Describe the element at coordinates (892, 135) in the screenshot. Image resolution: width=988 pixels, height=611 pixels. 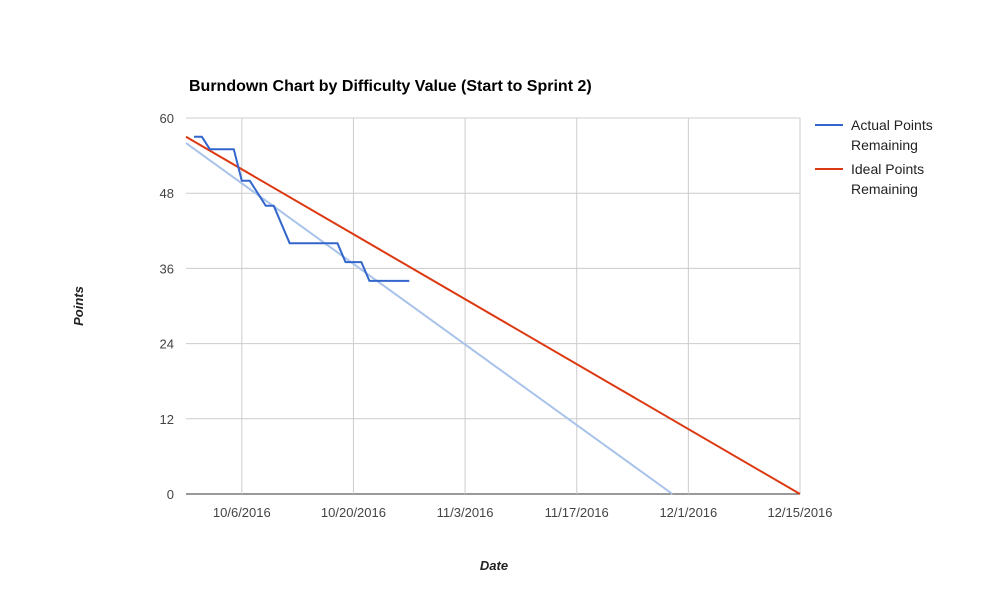
I see `legend-label: Actual Points Remaining` at that location.